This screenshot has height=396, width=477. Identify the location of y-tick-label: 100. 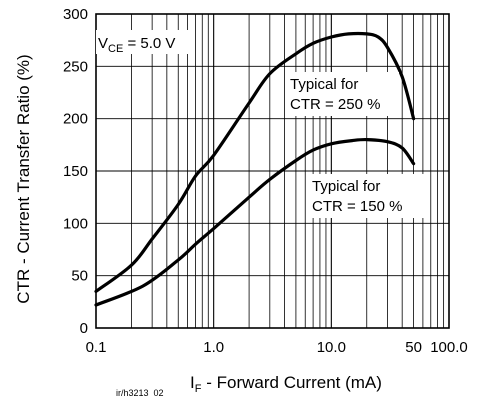
(75, 223).